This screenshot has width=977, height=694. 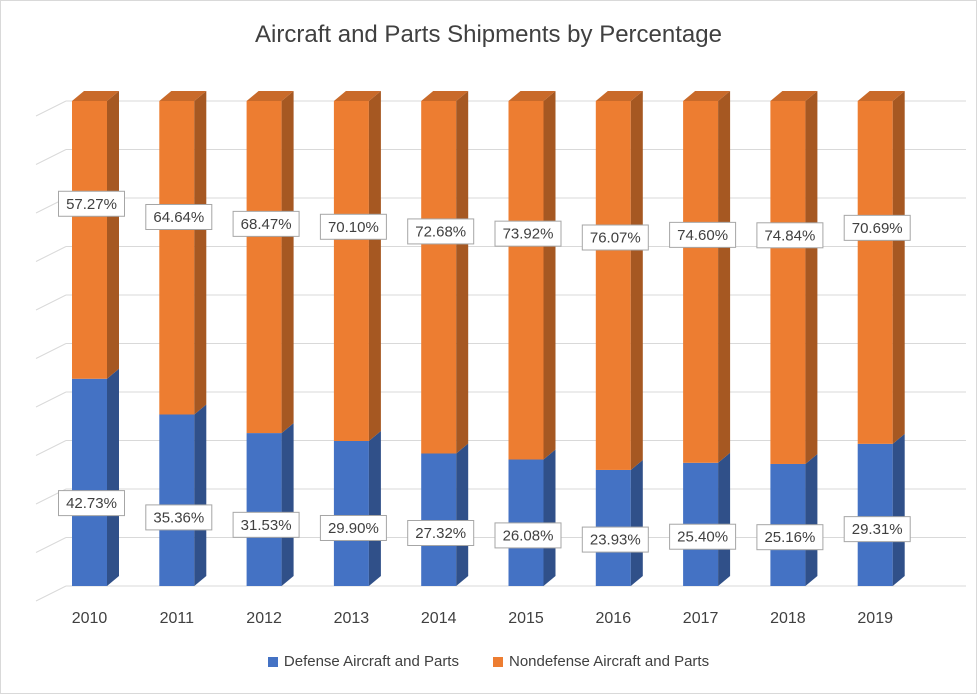 I want to click on legend-swatch-nondefense, so click(x=497, y=661).